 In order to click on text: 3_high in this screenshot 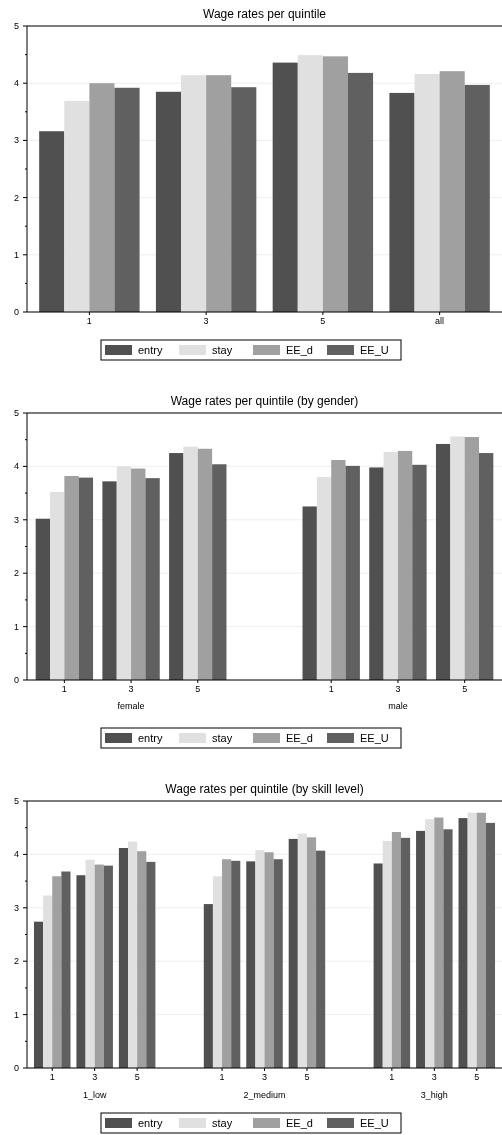, I will do `click(434, 1095)`.